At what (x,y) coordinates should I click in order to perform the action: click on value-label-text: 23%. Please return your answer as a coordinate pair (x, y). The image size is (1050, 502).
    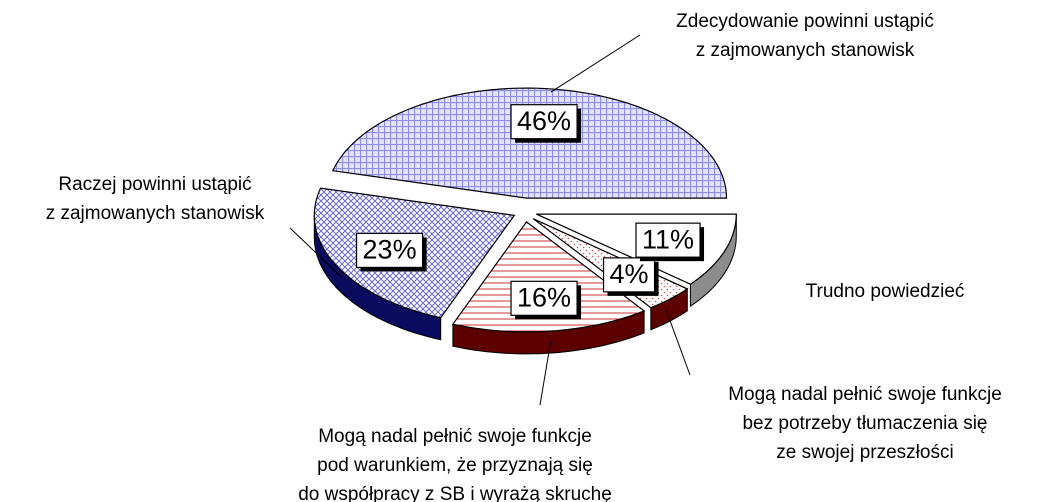
    Looking at the image, I should click on (390, 250).